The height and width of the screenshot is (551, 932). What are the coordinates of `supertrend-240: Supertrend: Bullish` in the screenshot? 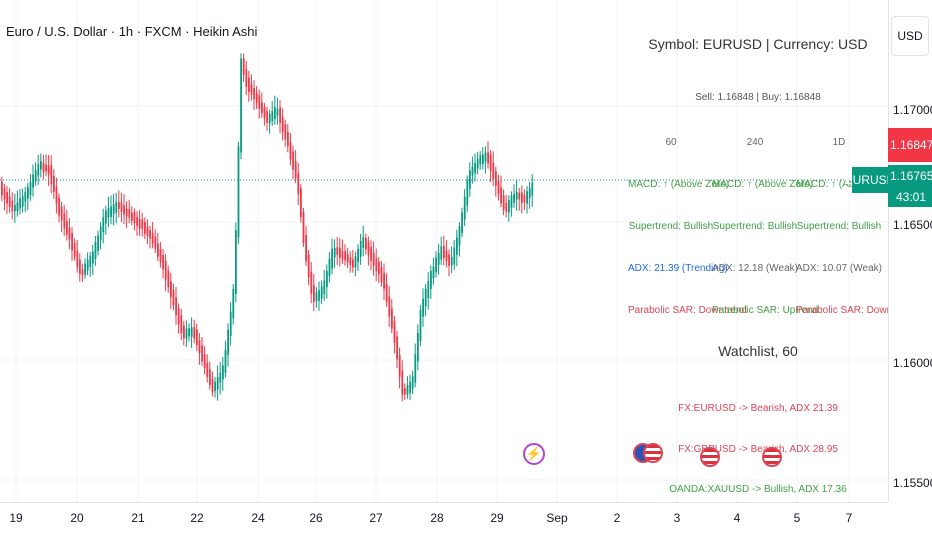 It's located at (755, 226).